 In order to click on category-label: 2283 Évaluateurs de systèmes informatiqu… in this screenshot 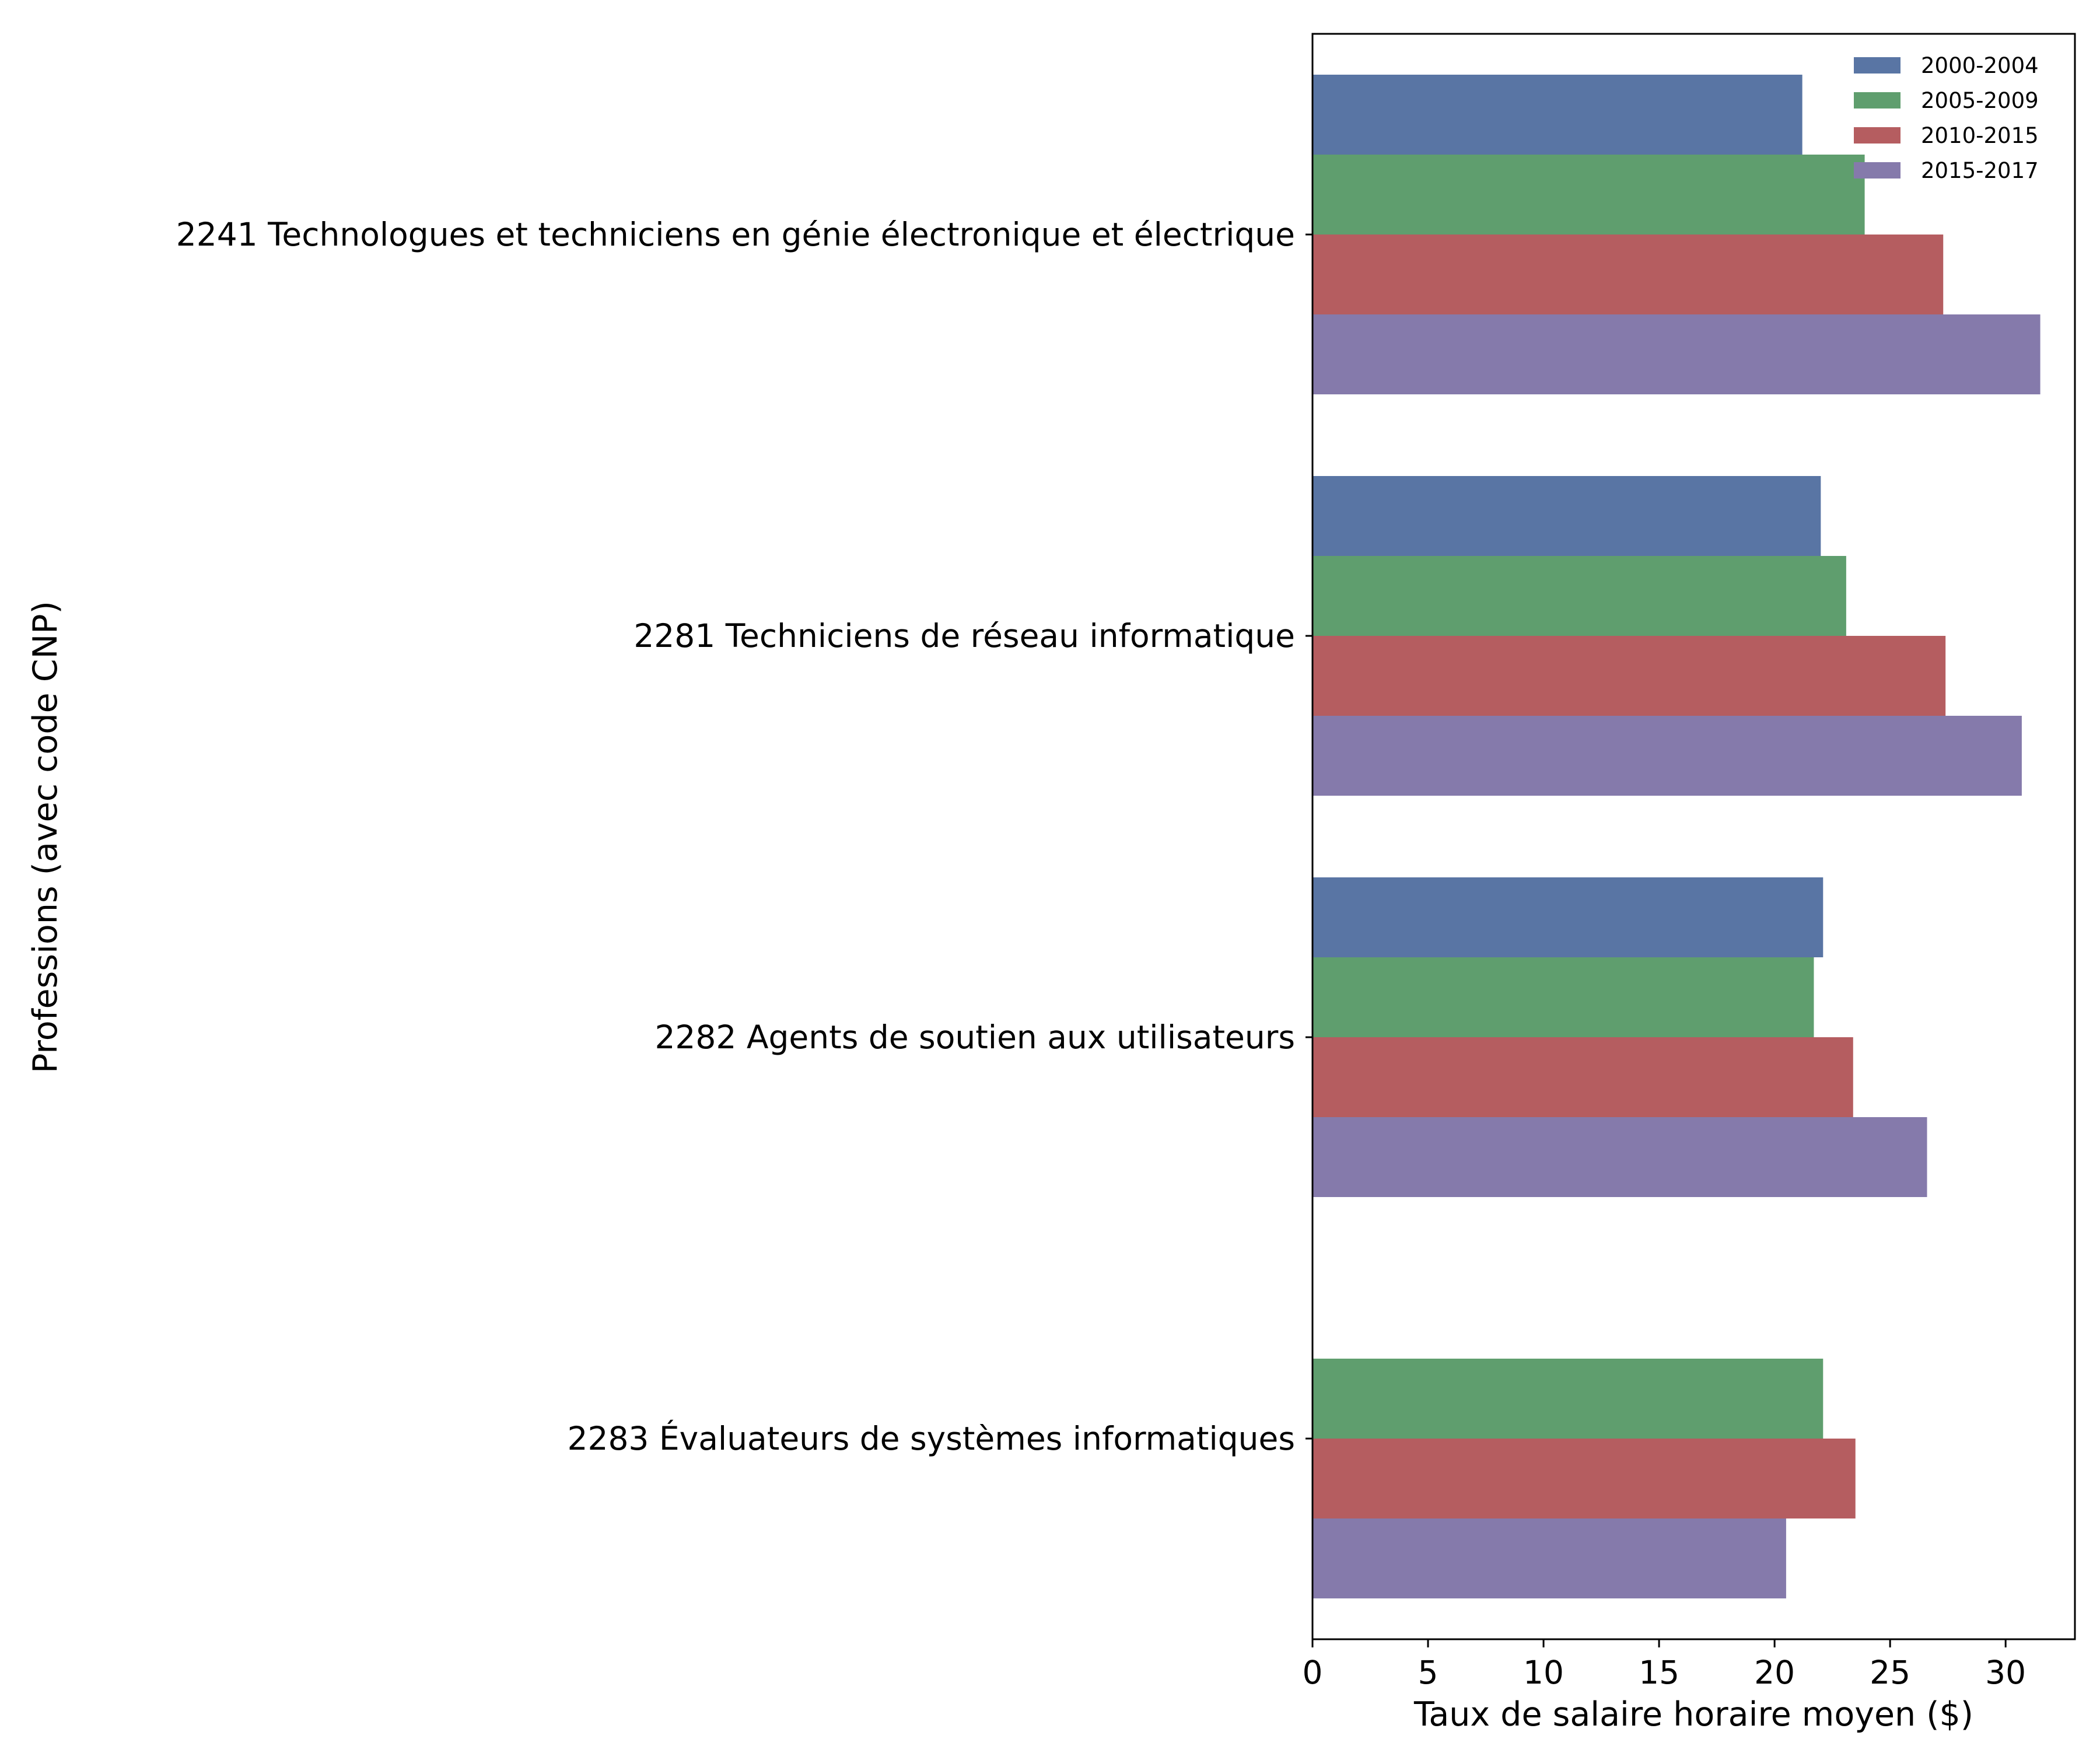, I will do `click(931, 1438)`.